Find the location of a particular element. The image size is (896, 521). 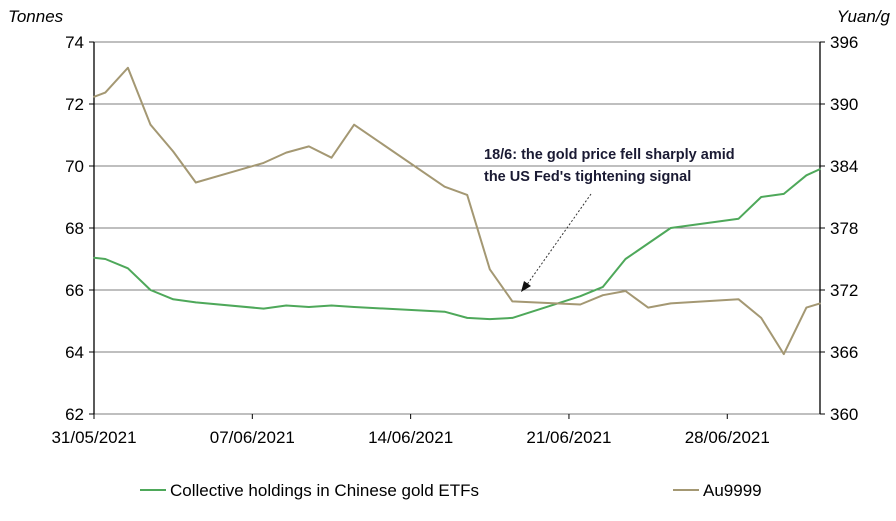

x-tick-label: 28/06/2021 is located at coordinates (727, 437).